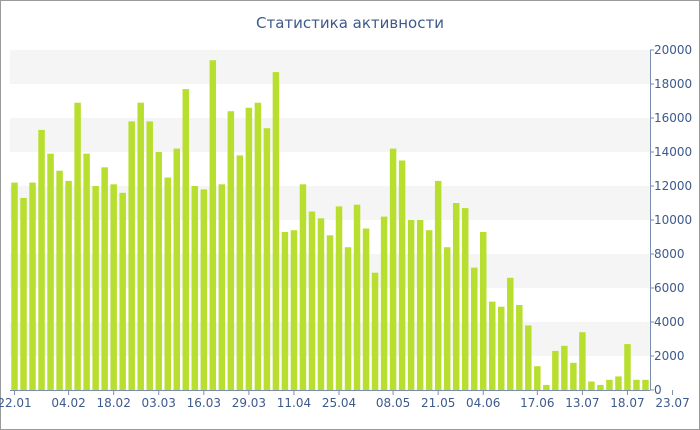  I want to click on x-tick-label: 04.02, so click(68, 403).